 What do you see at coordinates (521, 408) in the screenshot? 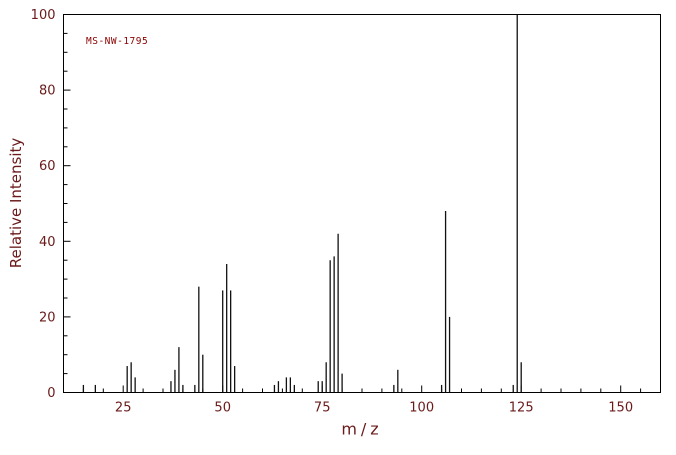
I see `x-tick-label: 125` at bounding box center [521, 408].